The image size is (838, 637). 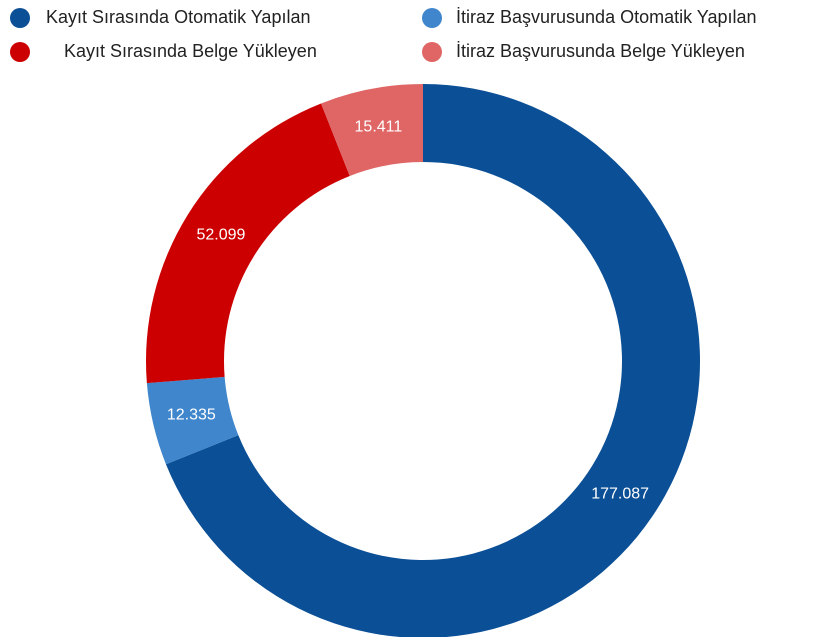 What do you see at coordinates (178, 17) in the screenshot?
I see `legend-label: Kayıt Sırasında Otomatik Yapılan` at bounding box center [178, 17].